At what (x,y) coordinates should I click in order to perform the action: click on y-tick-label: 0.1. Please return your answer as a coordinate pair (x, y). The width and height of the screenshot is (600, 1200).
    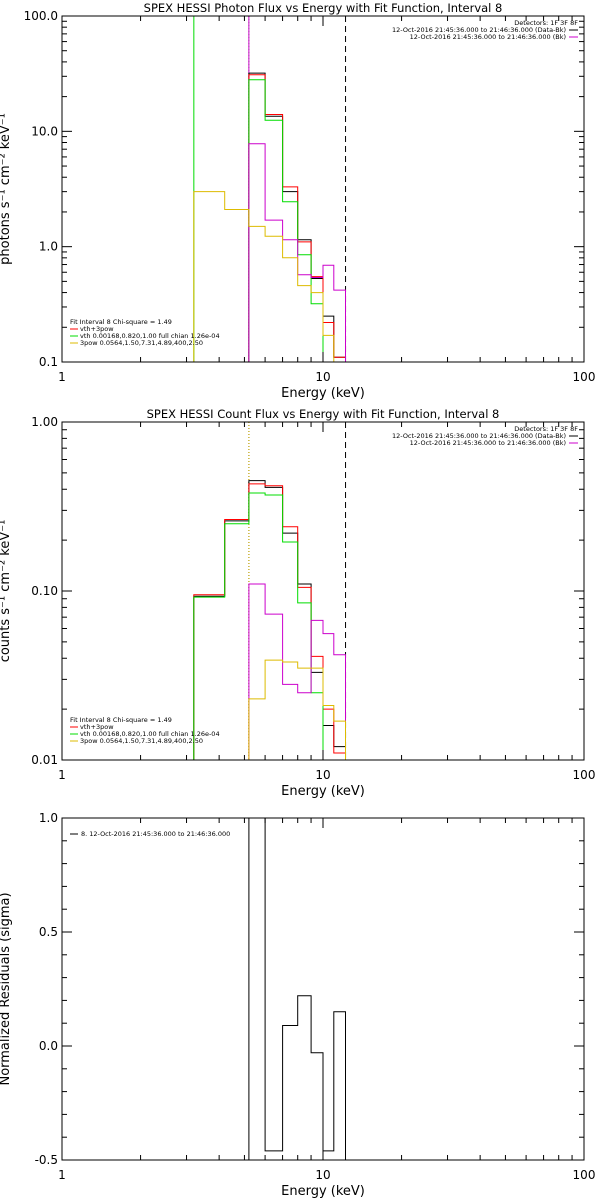
    Looking at the image, I should click on (48, 362).